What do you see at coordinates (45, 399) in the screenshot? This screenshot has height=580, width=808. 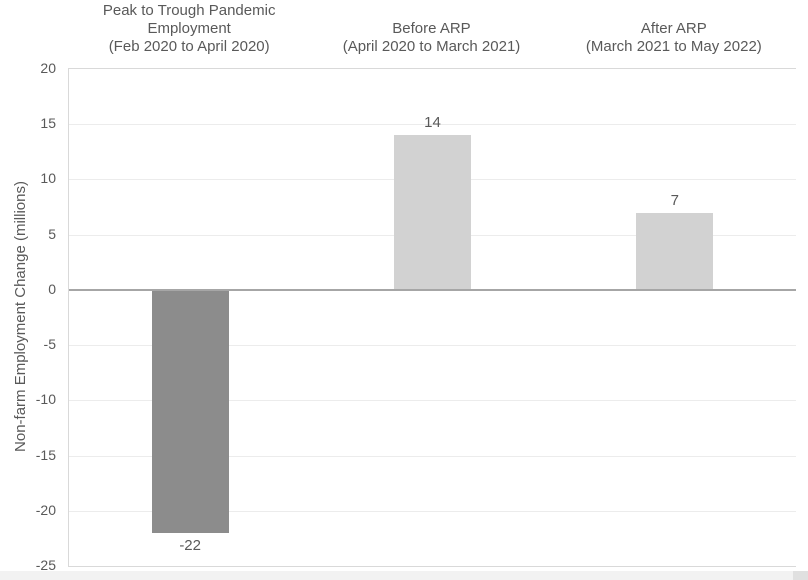 I see `y-axis-tick-label: -10` at bounding box center [45, 399].